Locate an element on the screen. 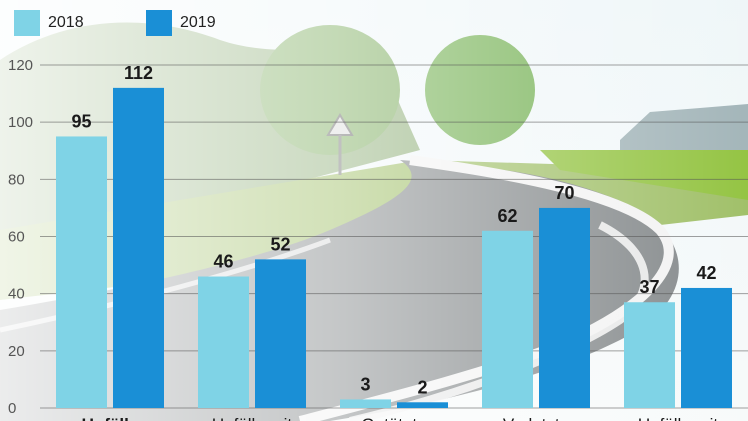 This screenshot has width=748, height=421. data-label-2019-2: 2 is located at coordinates (422, 387).